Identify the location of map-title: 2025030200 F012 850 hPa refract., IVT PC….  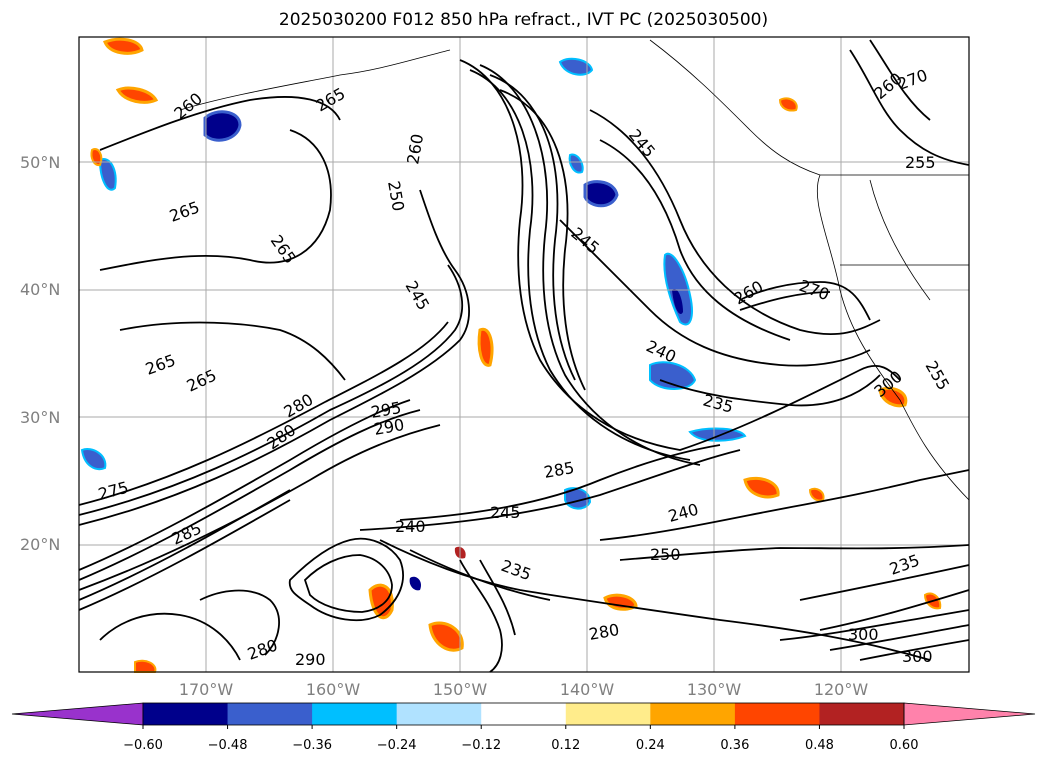
(523, 20).